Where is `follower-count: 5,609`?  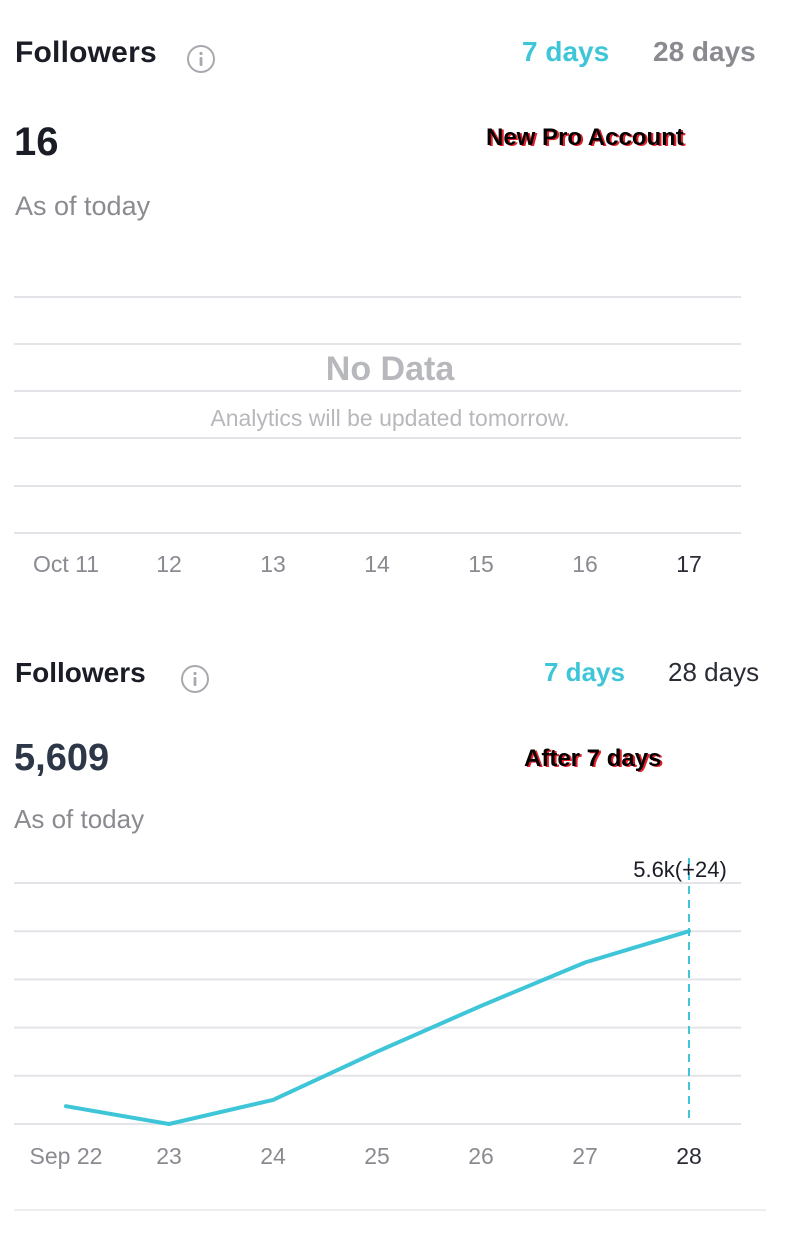
follower-count: 5,609 is located at coordinates (62, 758).